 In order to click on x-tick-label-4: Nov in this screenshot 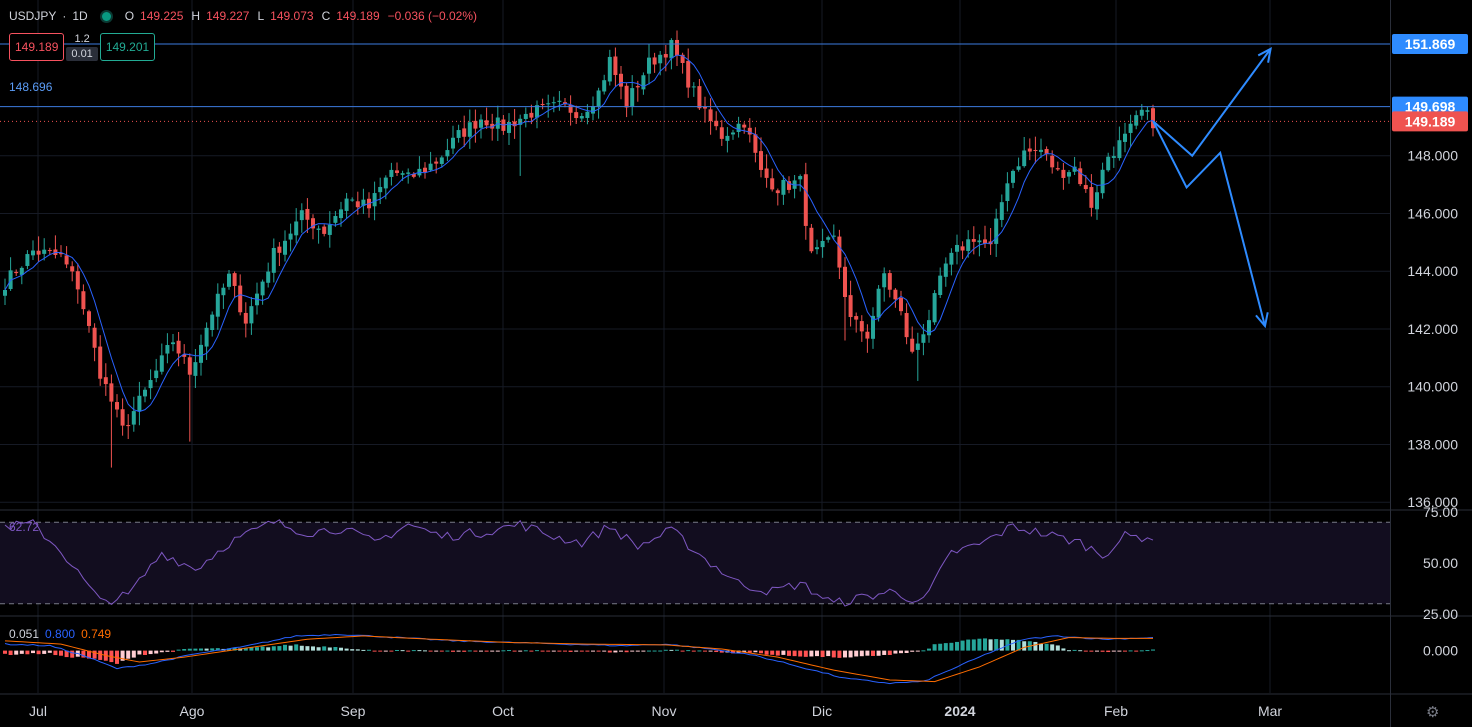, I will do `click(664, 711)`.